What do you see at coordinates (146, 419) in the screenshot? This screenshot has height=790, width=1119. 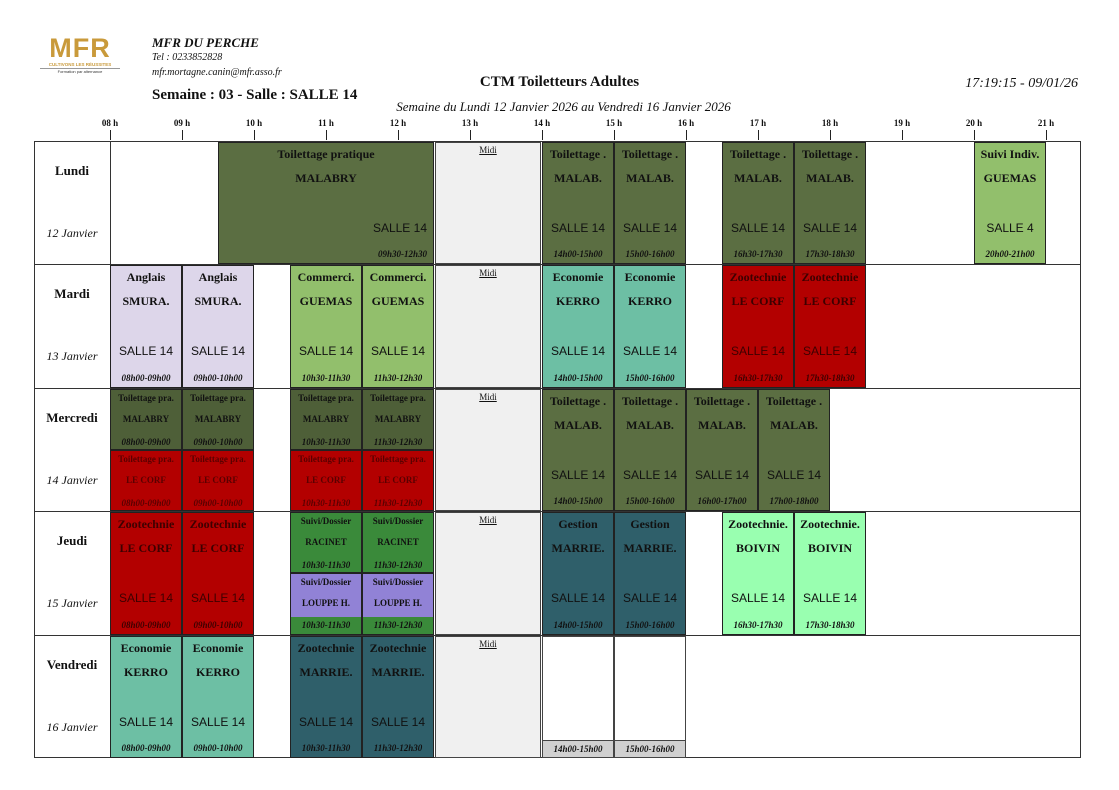 I see `course-block: Toilettage pra. MALABRY 08h00-09h00` at bounding box center [146, 419].